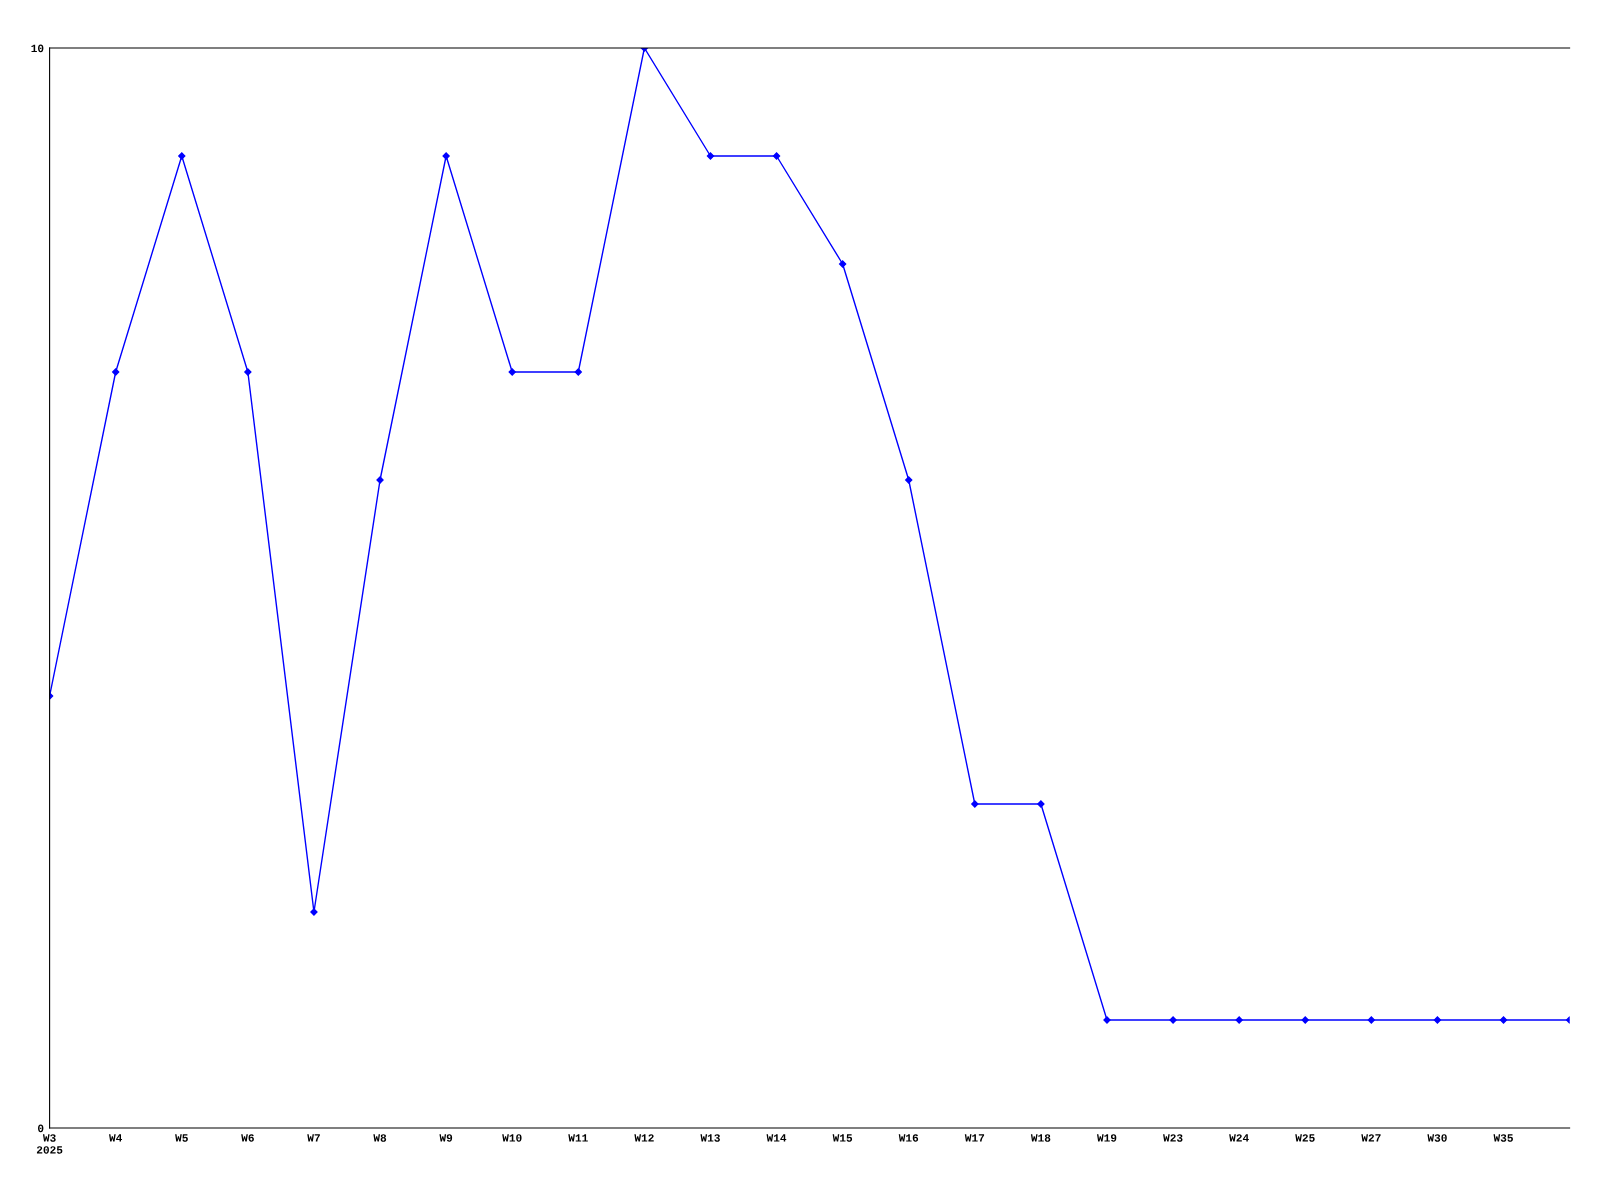  Describe the element at coordinates (1040, 1138) in the screenshot. I see `x-tick-label: W18` at that location.